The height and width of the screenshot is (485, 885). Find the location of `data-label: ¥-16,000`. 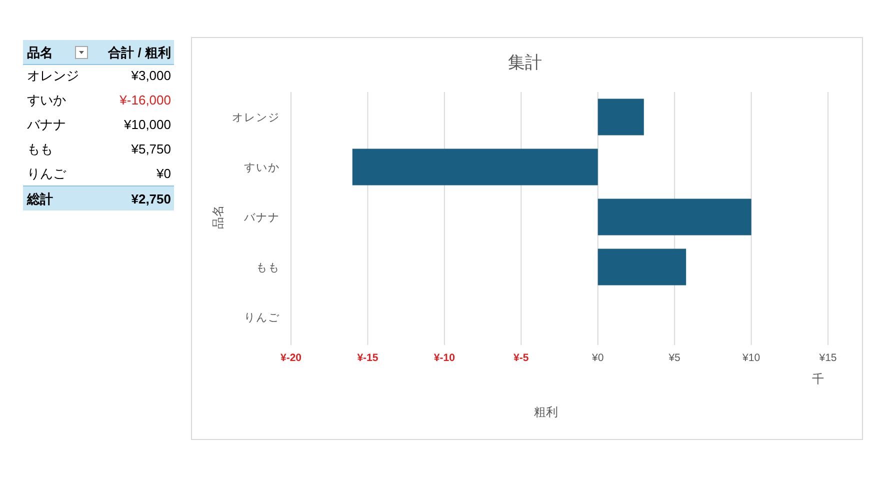

data-label: ¥-16,000 is located at coordinates (144, 100).